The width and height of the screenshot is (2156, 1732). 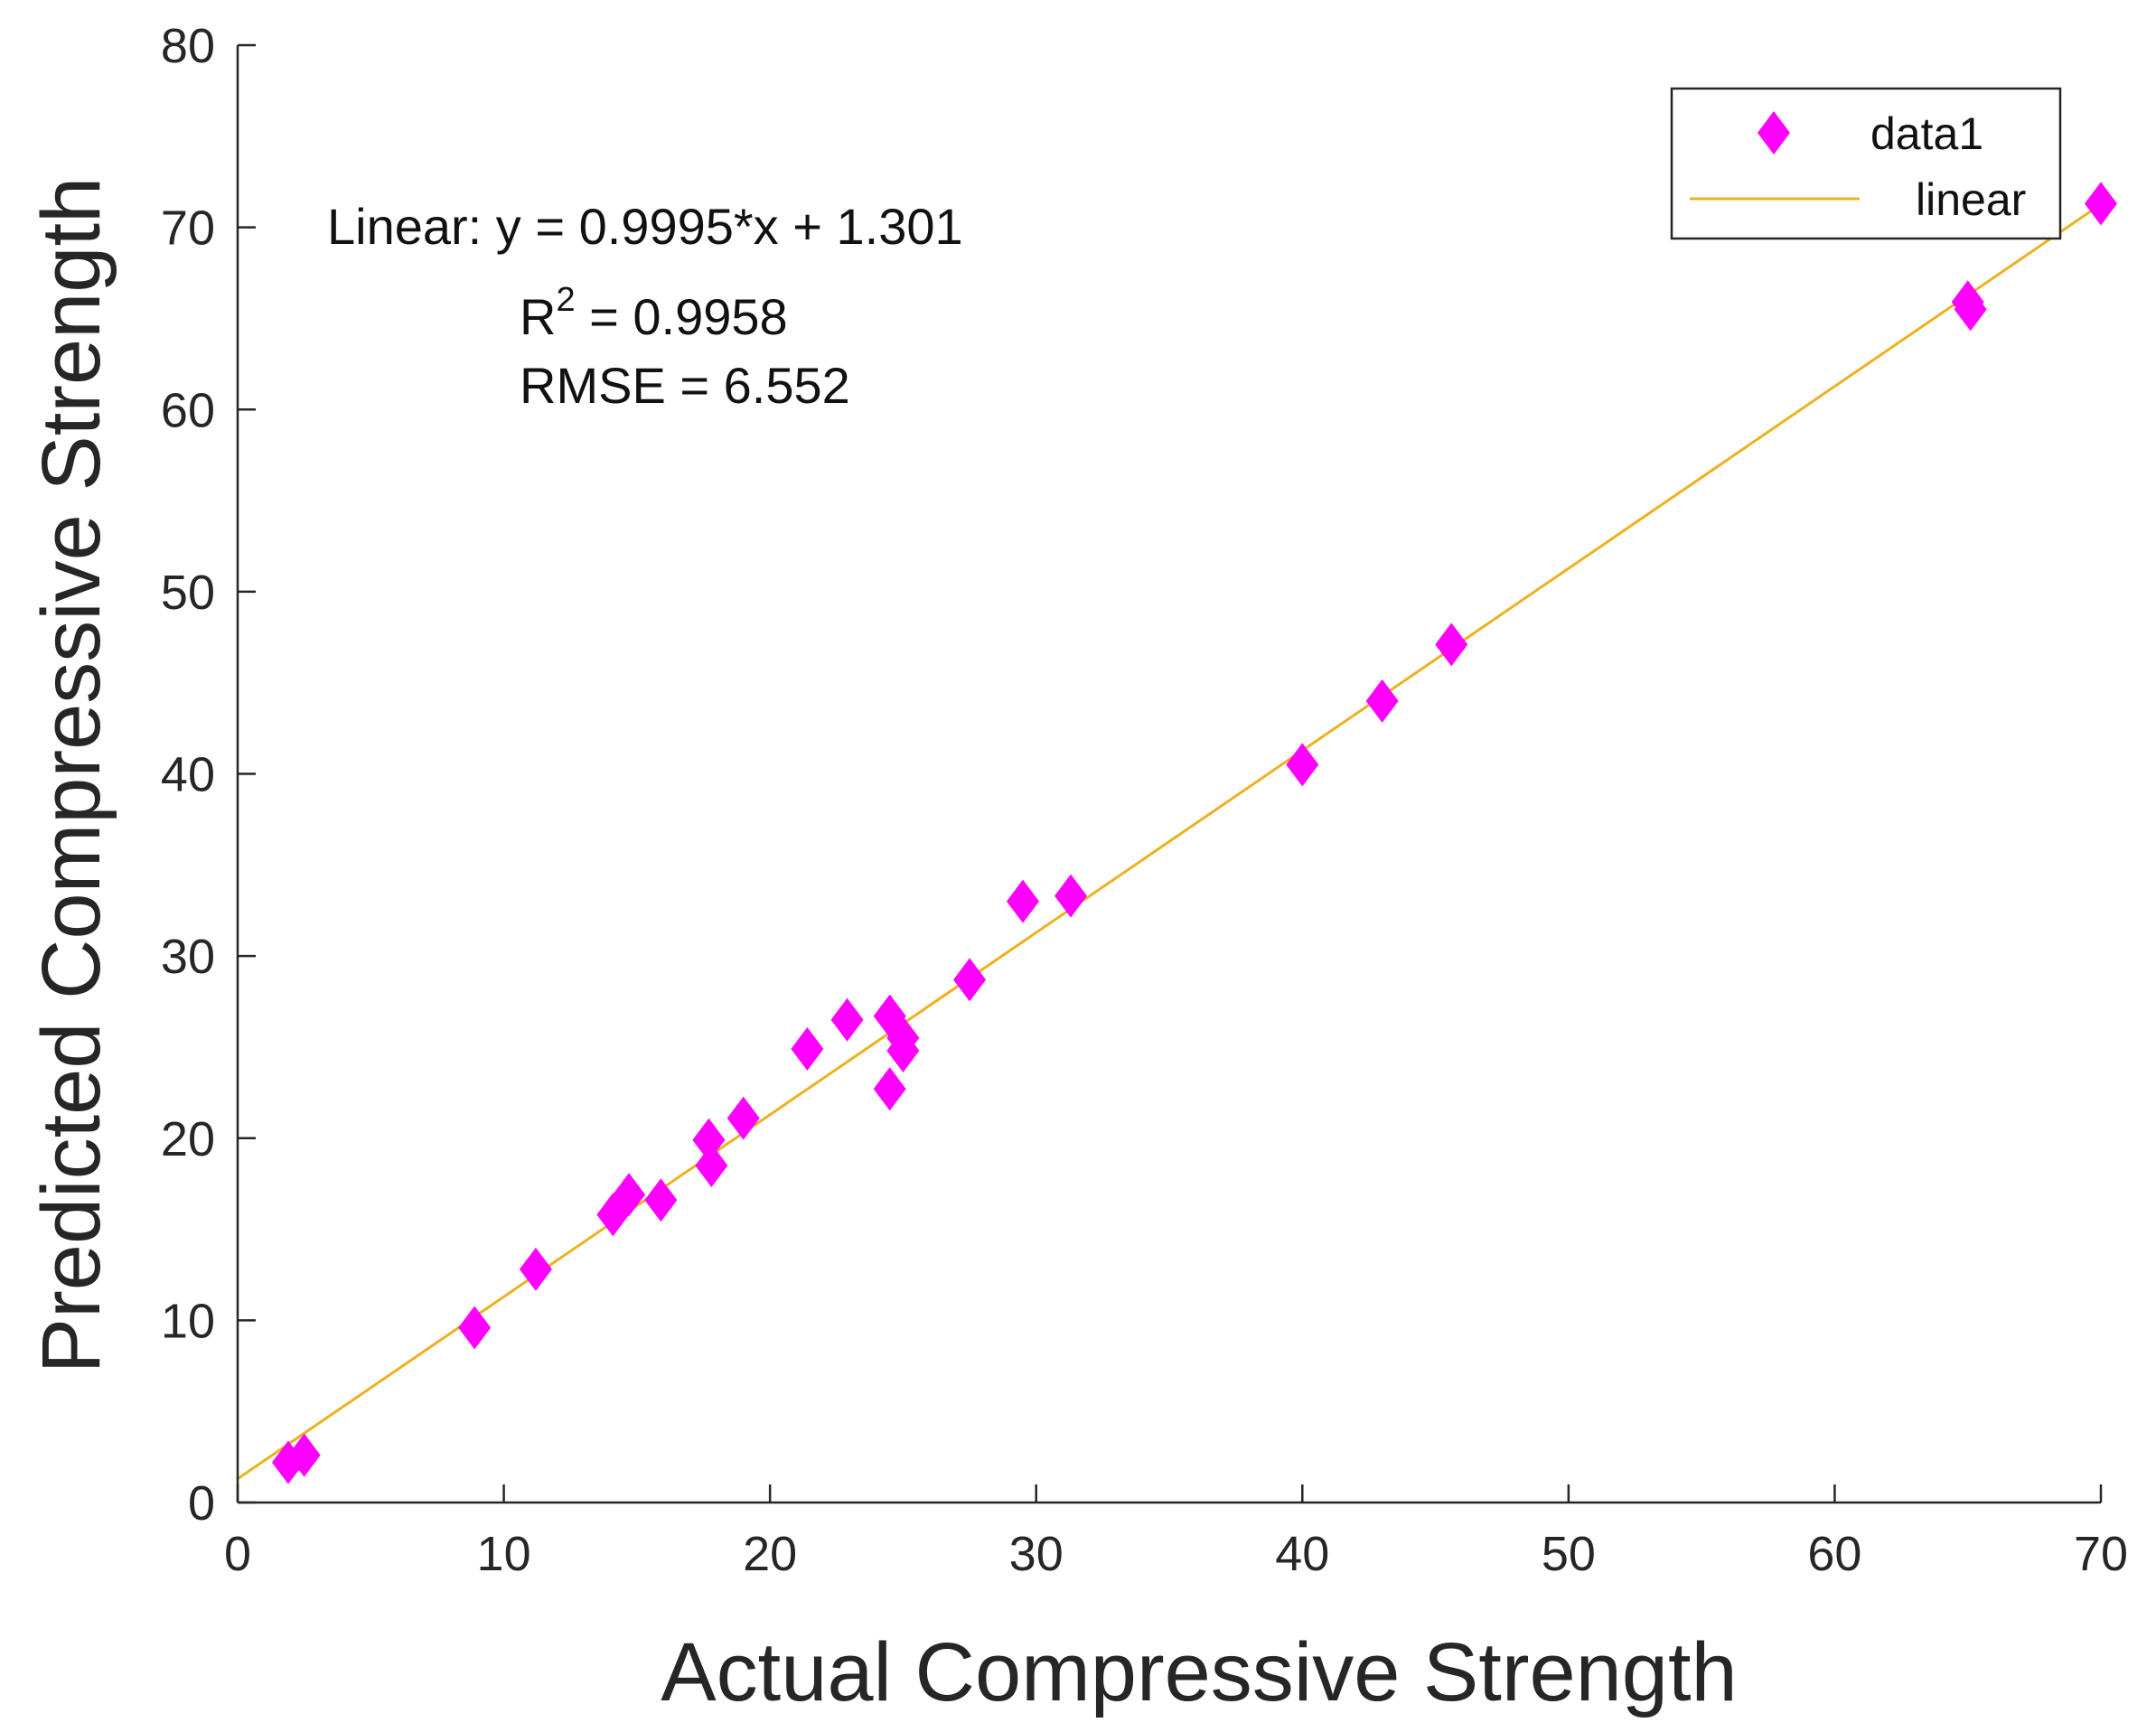 I want to click on r2-superscript: 2, so click(x=565, y=300).